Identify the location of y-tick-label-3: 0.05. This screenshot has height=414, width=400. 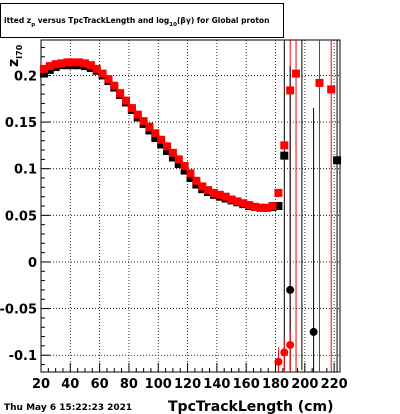
(21, 216).